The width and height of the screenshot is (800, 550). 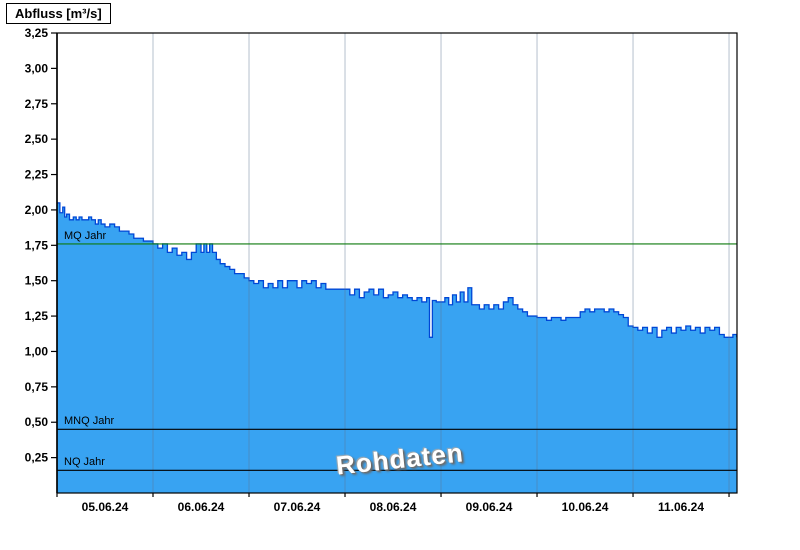 What do you see at coordinates (105, 507) in the screenshot?
I see `x-date-label: 05.06.24` at bounding box center [105, 507].